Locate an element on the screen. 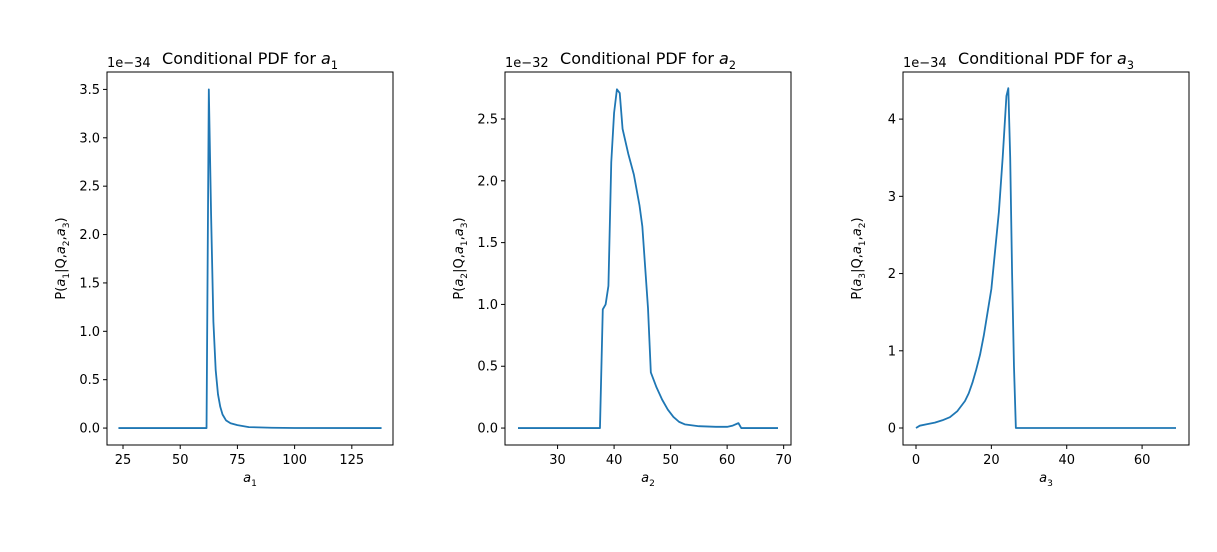 This screenshot has width=1217, height=552. y-tick-label: 0 is located at coordinates (892, 429).